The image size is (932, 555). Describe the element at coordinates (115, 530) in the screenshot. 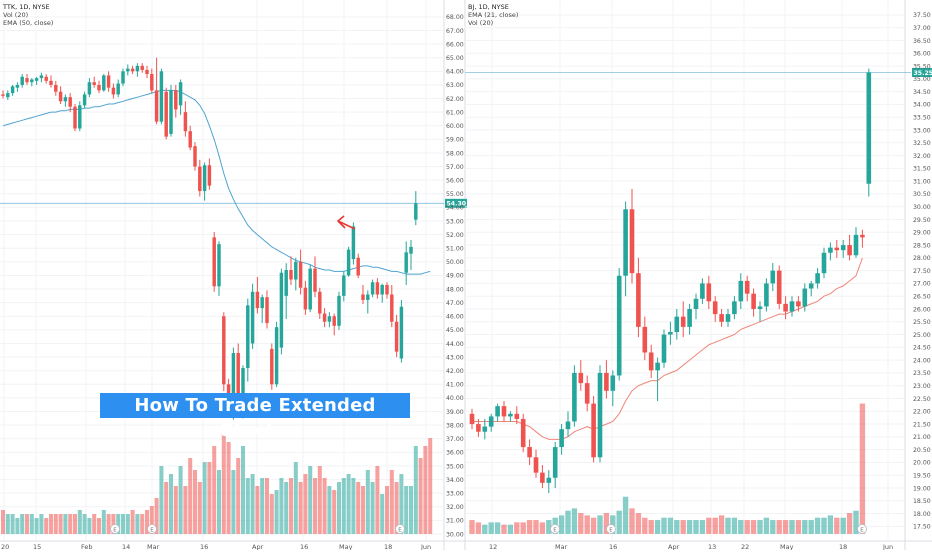

I see `ttk-earnings-label: E` at that location.